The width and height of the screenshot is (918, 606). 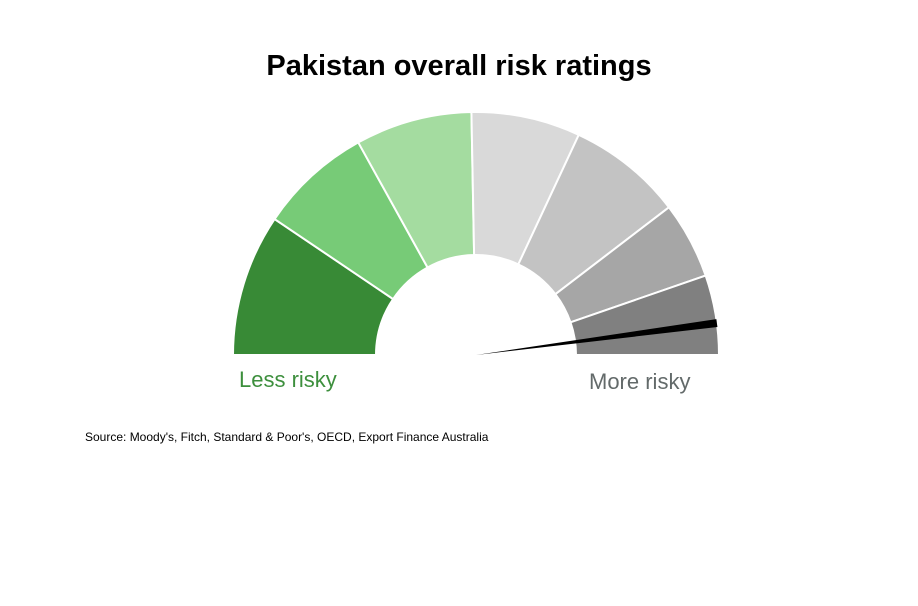 I want to click on less-risky-label: Less risky, so click(x=288, y=379).